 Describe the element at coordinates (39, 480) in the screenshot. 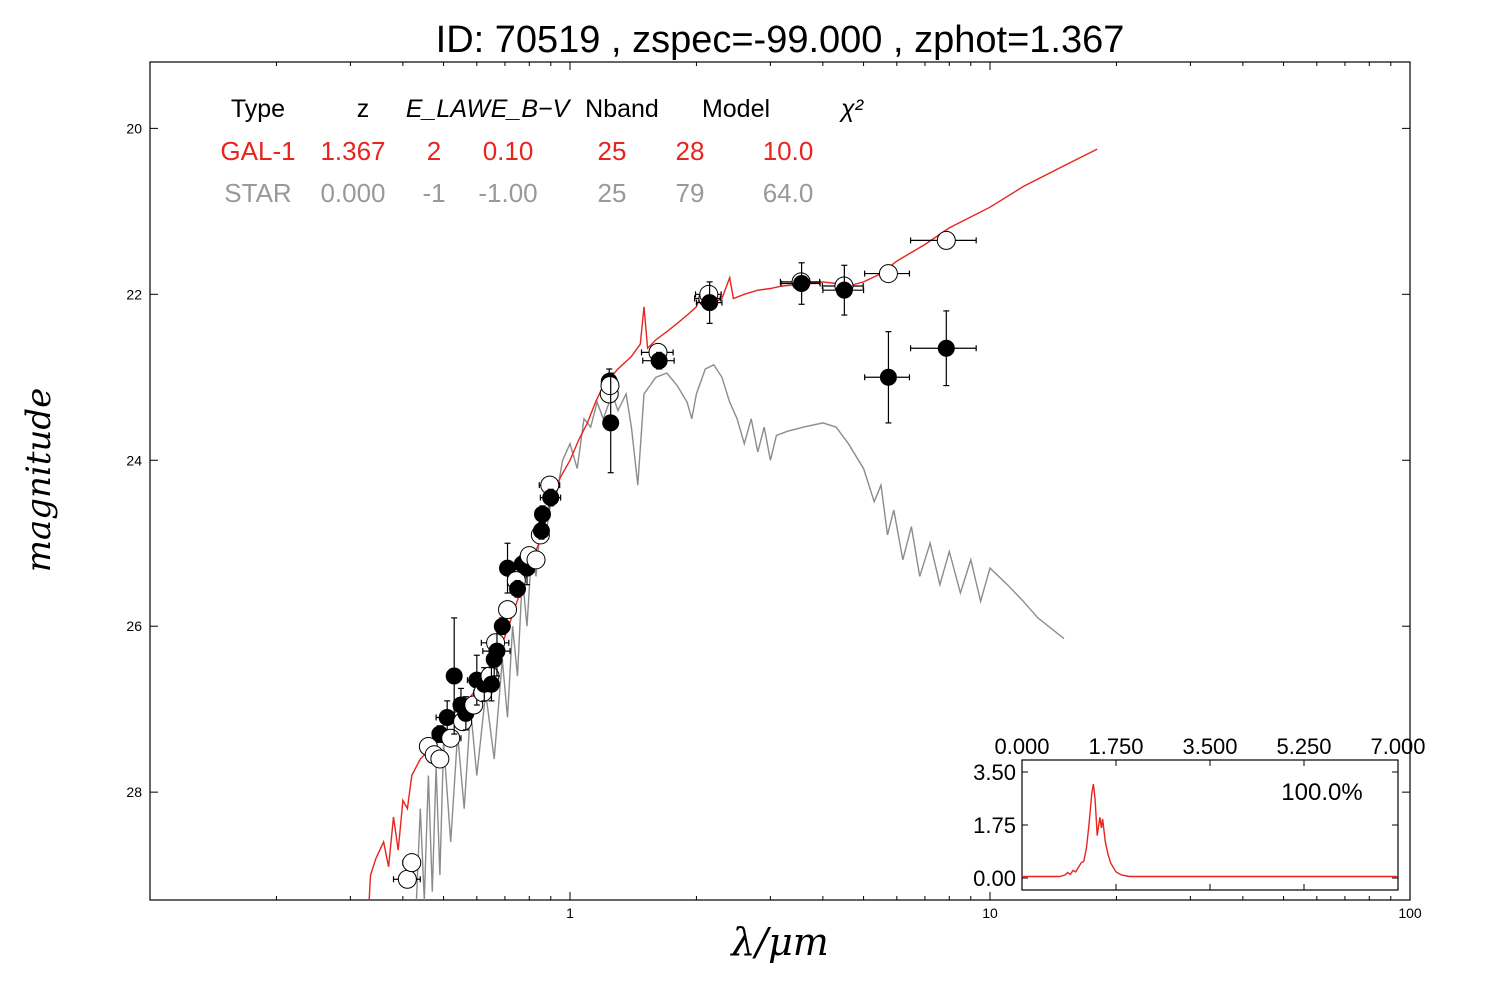

I see `y-axis-label: magnitude` at that location.